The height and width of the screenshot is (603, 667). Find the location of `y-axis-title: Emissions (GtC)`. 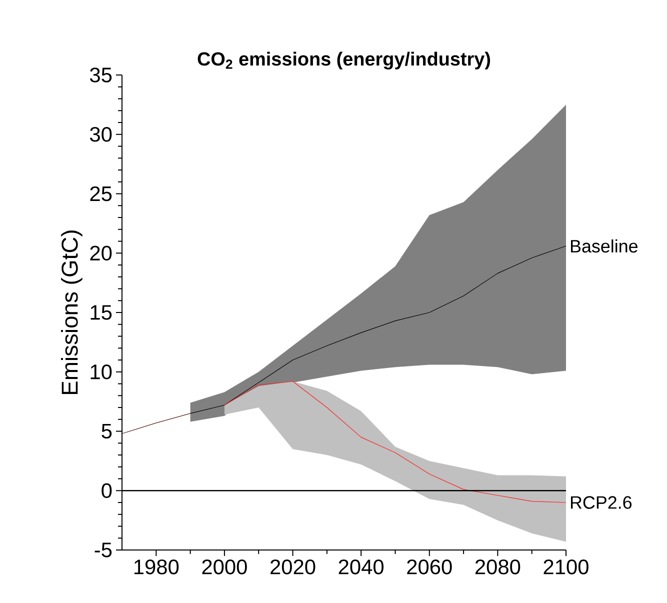

y-axis-title: Emissions (GtC) is located at coordinates (71, 312).